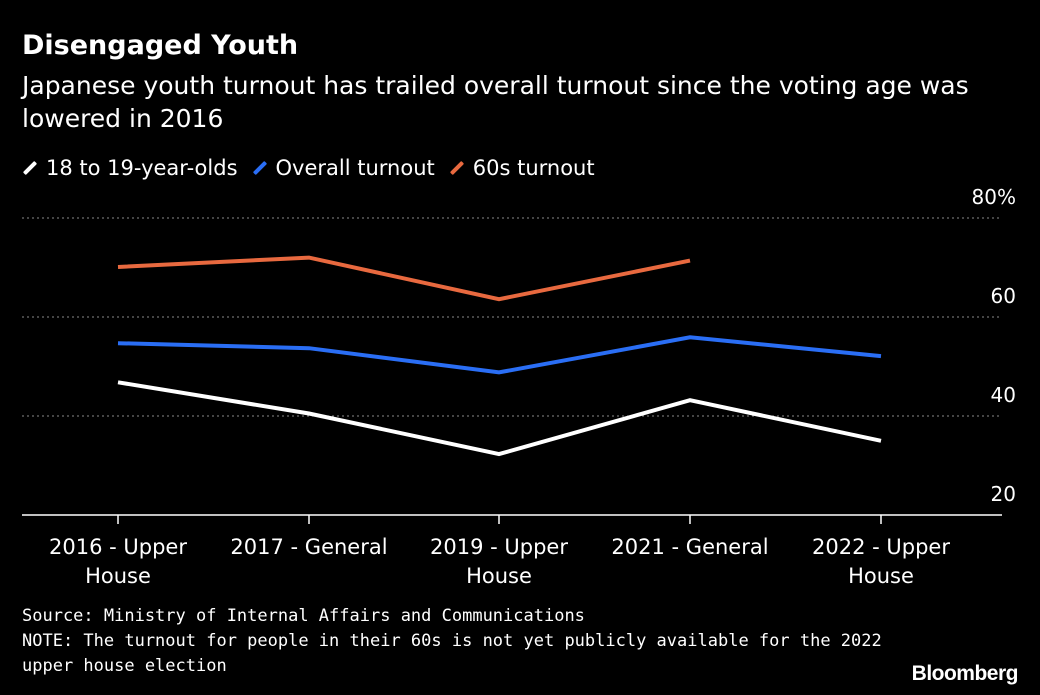 This screenshot has height=695, width=1040. I want to click on x-tick-label-3: 2021 - General, so click(689, 547).